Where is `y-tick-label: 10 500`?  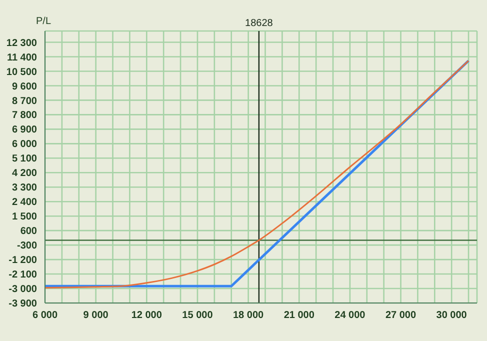 y-tick-label: 10 500 is located at coordinates (22, 72).